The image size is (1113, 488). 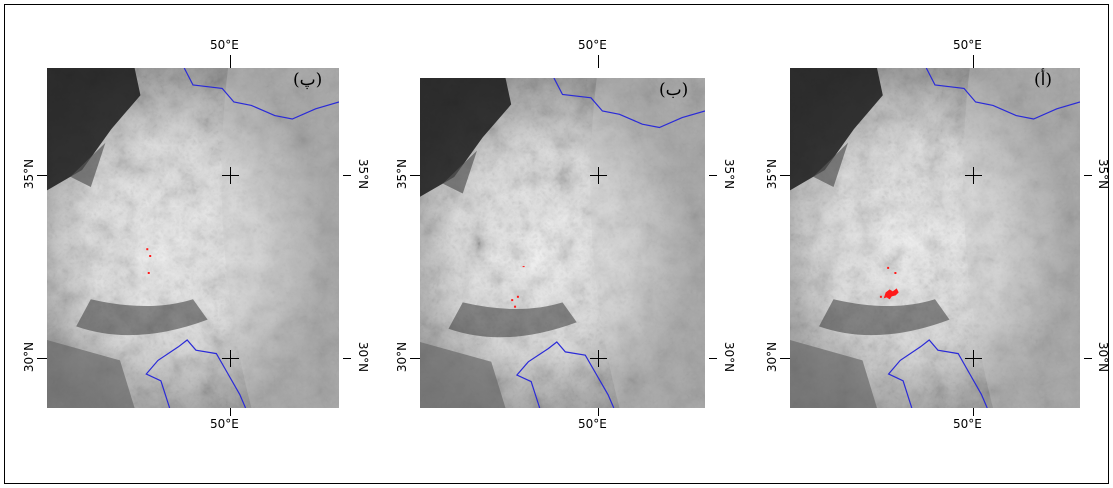 I want to click on panel-letter: (پ), so click(x=308, y=80).